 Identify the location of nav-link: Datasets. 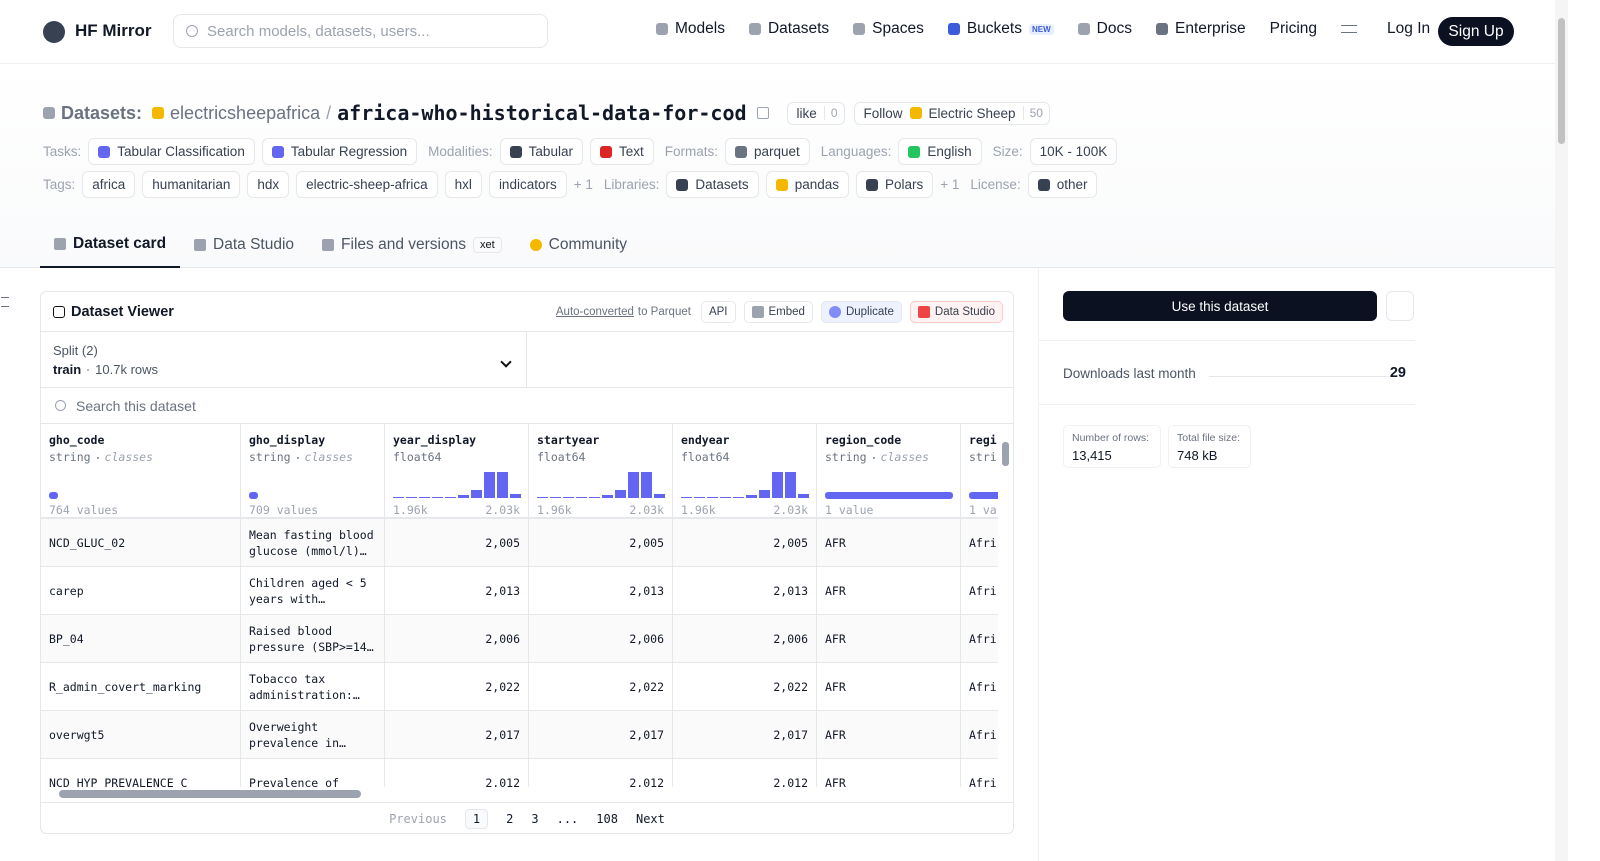
(788, 29).